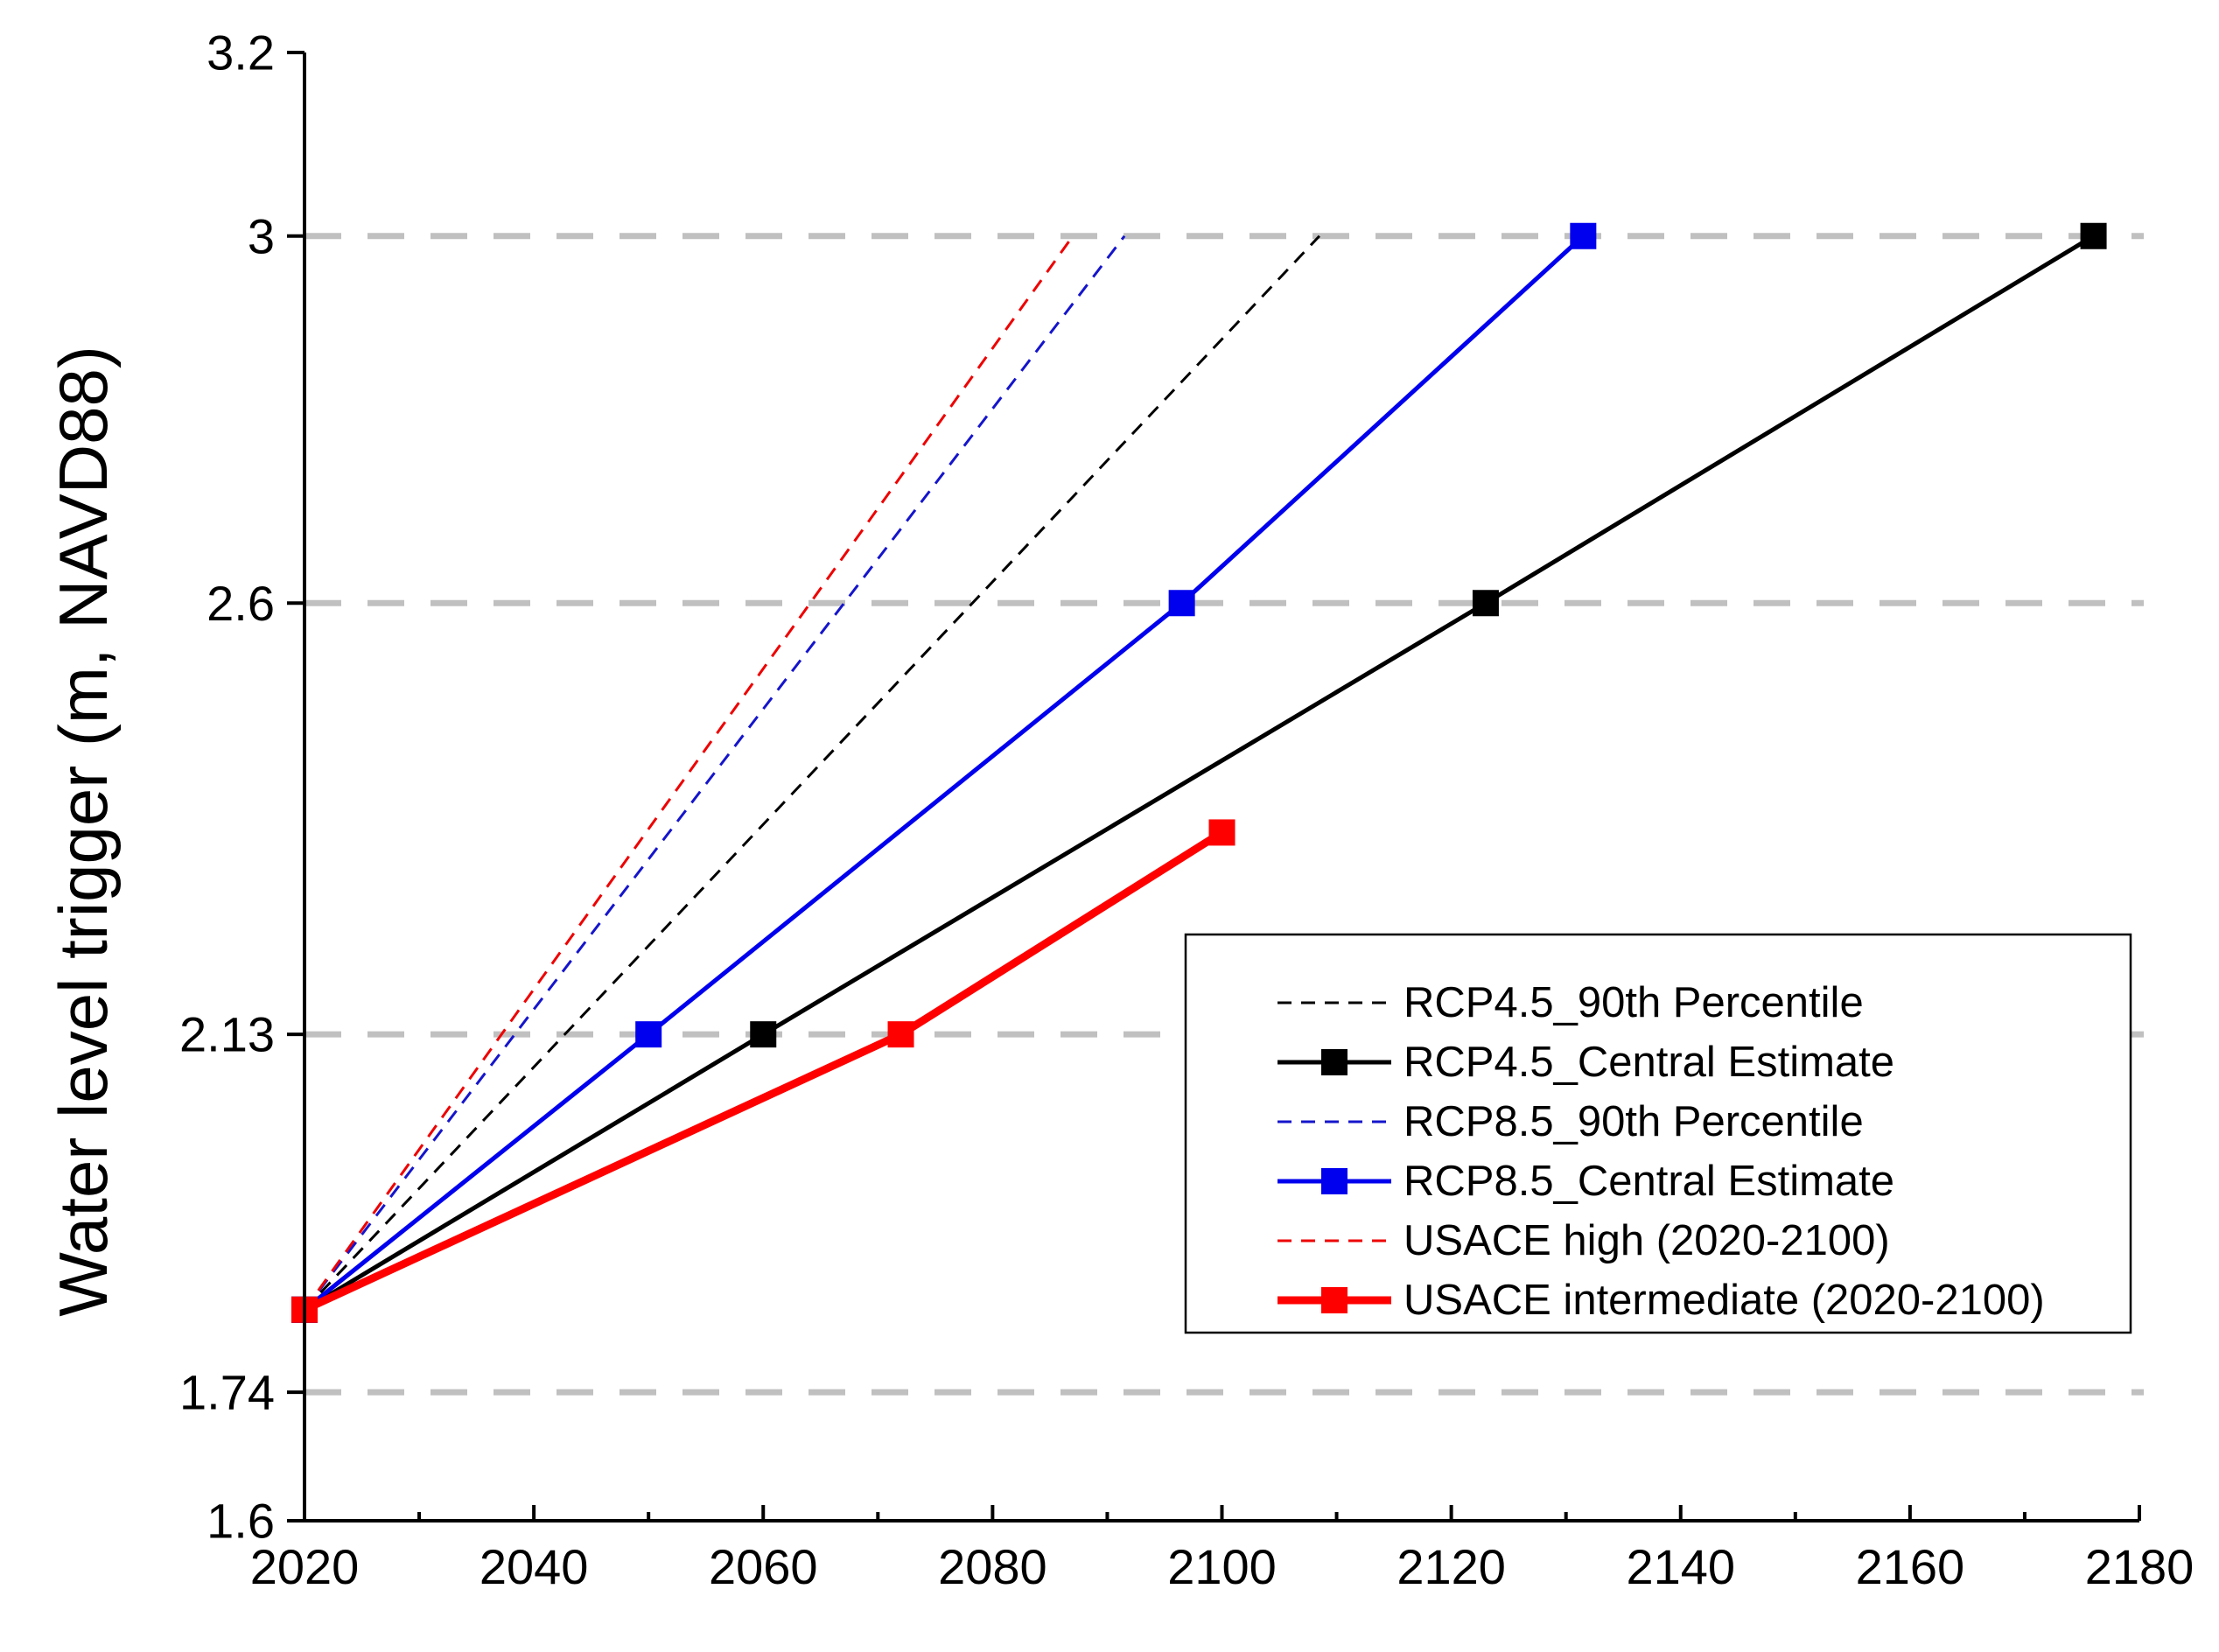 This screenshot has width=2219, height=1652. I want to click on x-tick-label: 2100, so click(1222, 1566).